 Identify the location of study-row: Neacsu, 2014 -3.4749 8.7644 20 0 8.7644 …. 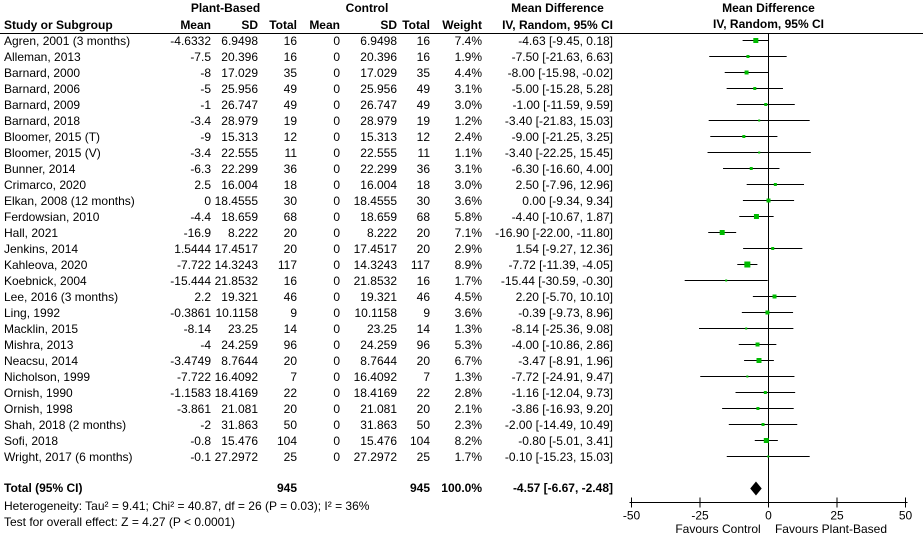
(461, 361).